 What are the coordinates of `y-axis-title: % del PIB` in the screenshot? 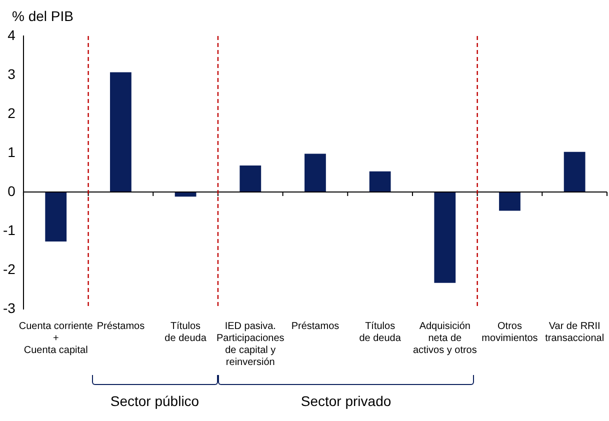 It's located at (43, 16).